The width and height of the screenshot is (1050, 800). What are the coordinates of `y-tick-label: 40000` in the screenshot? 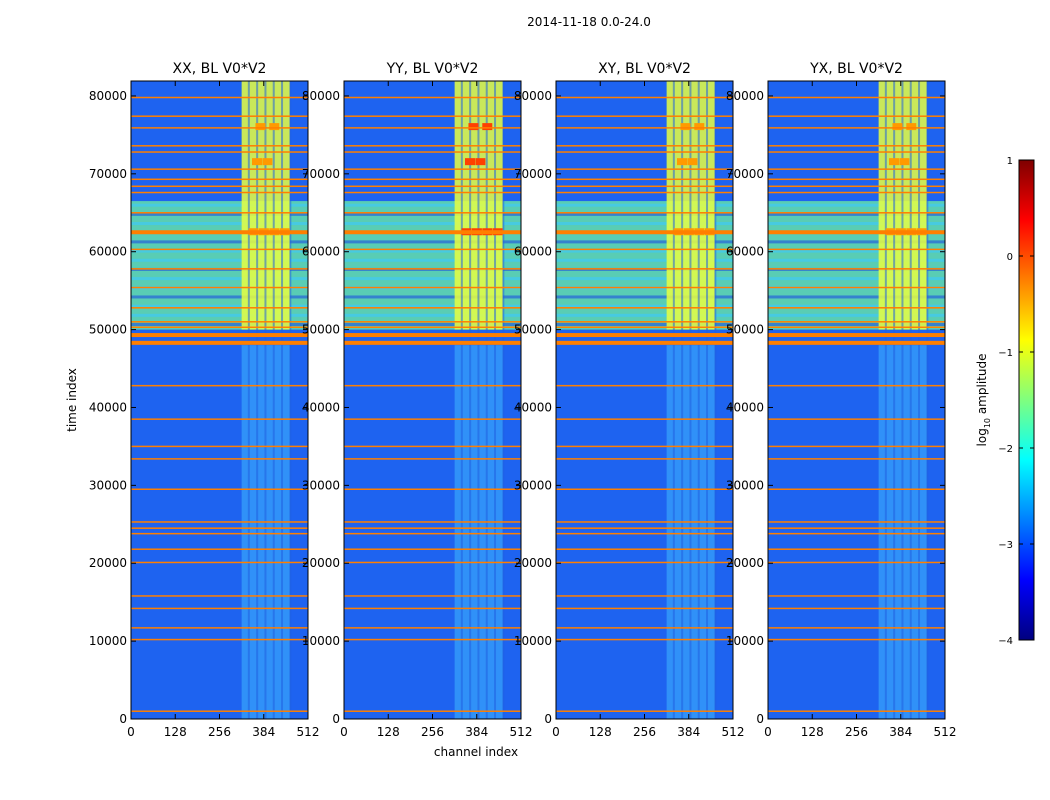 It's located at (533, 407).